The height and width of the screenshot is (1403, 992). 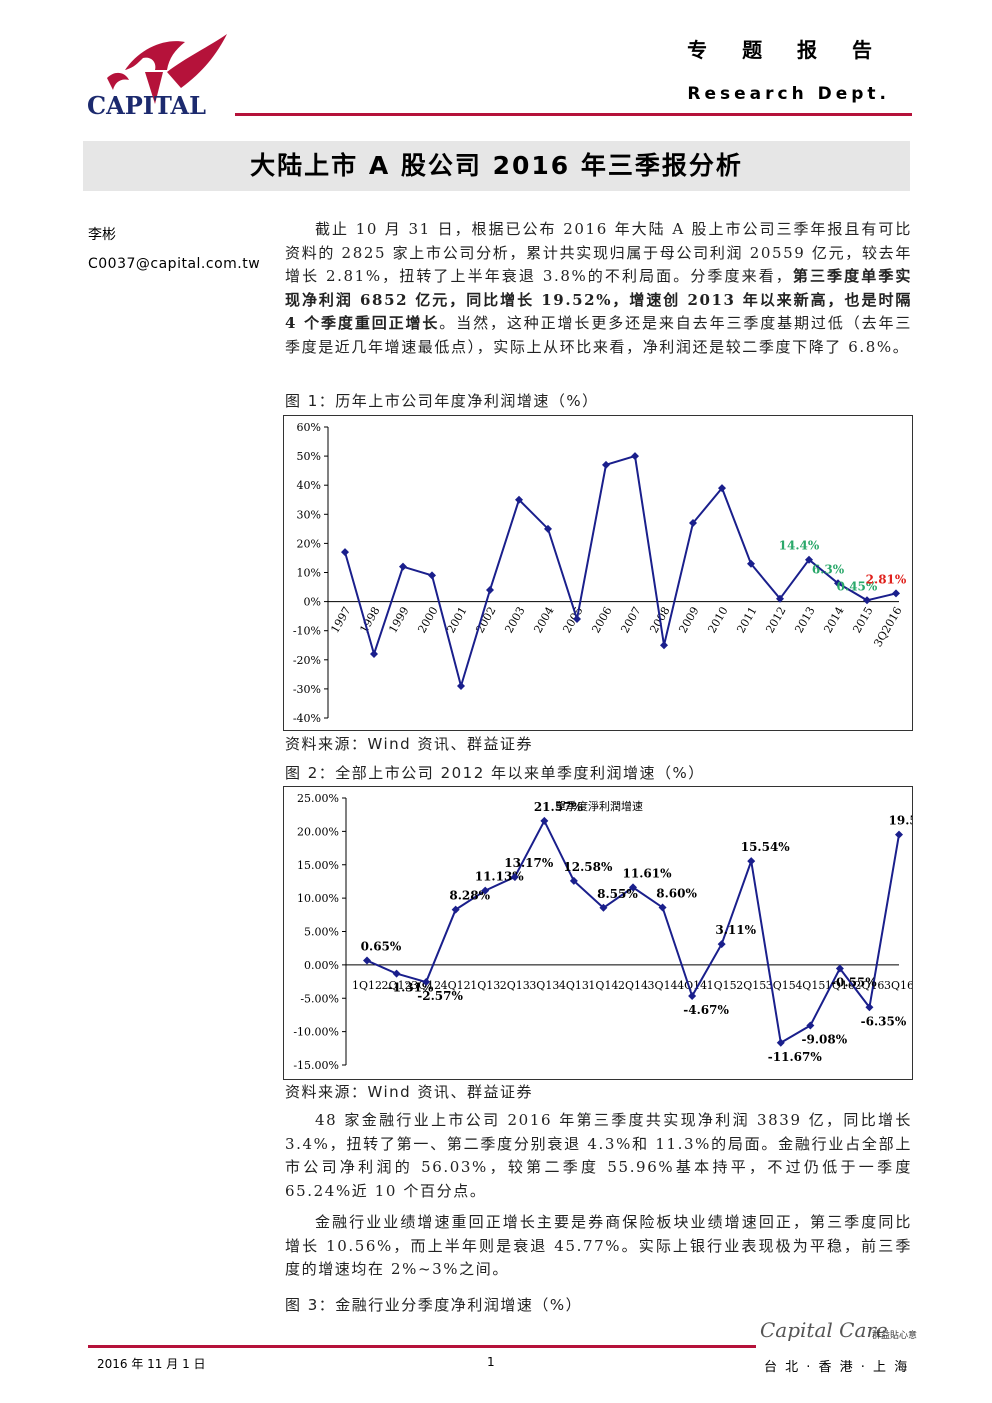 I want to click on data-label: 8.28%, so click(x=469, y=896).